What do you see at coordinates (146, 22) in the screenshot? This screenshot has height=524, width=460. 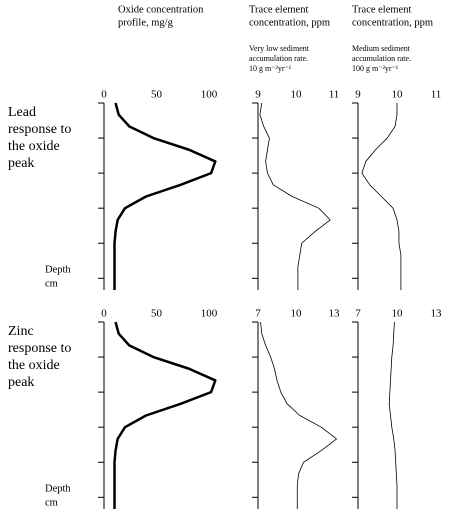 I see `column-header: profile, mg/g` at bounding box center [146, 22].